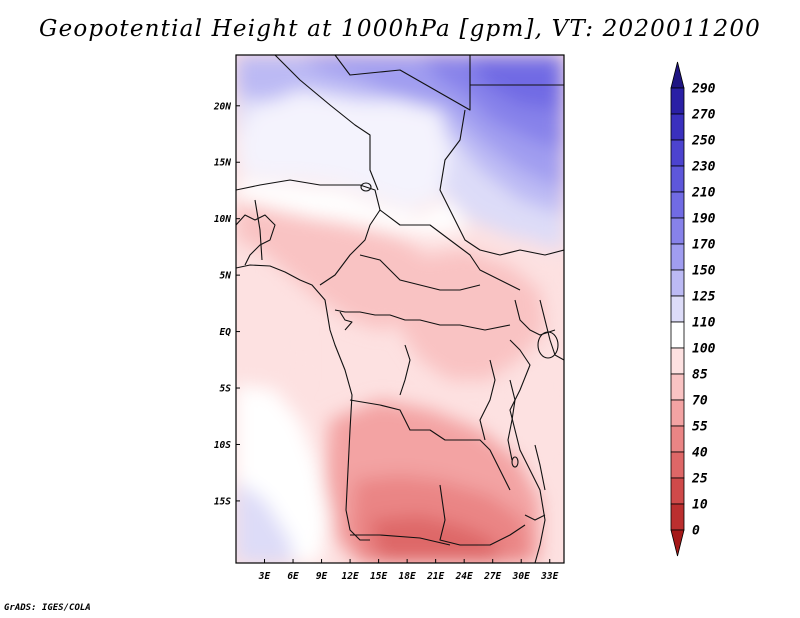 The width and height of the screenshot is (800, 618). What do you see at coordinates (703, 141) in the screenshot?
I see `colorbar-label: 250` at bounding box center [703, 141].